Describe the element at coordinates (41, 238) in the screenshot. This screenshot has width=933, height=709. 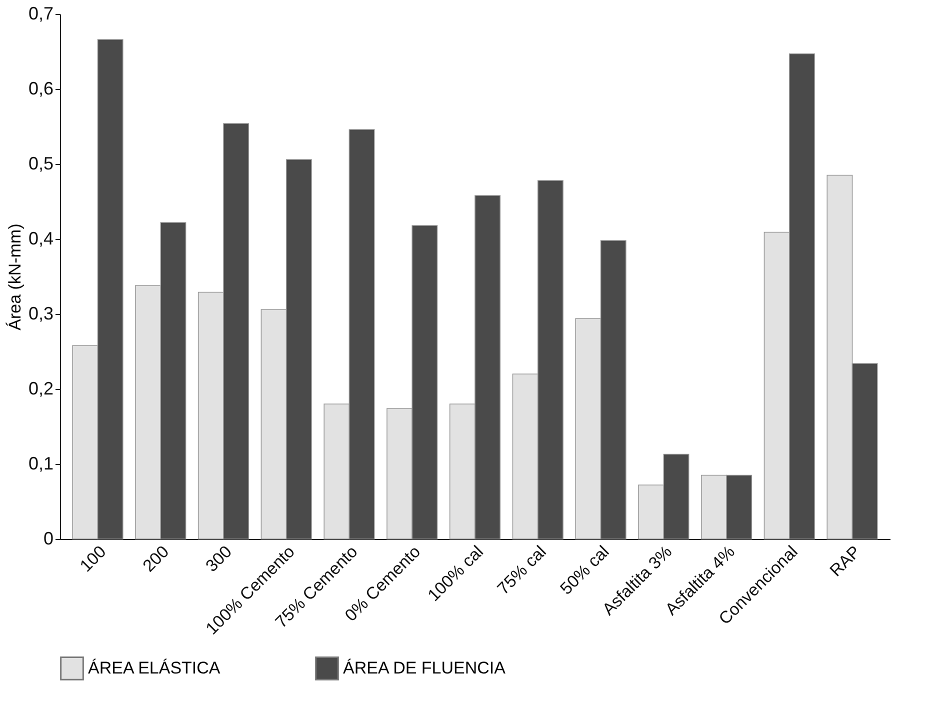
I see `y-tick-label: 0,4` at that location.